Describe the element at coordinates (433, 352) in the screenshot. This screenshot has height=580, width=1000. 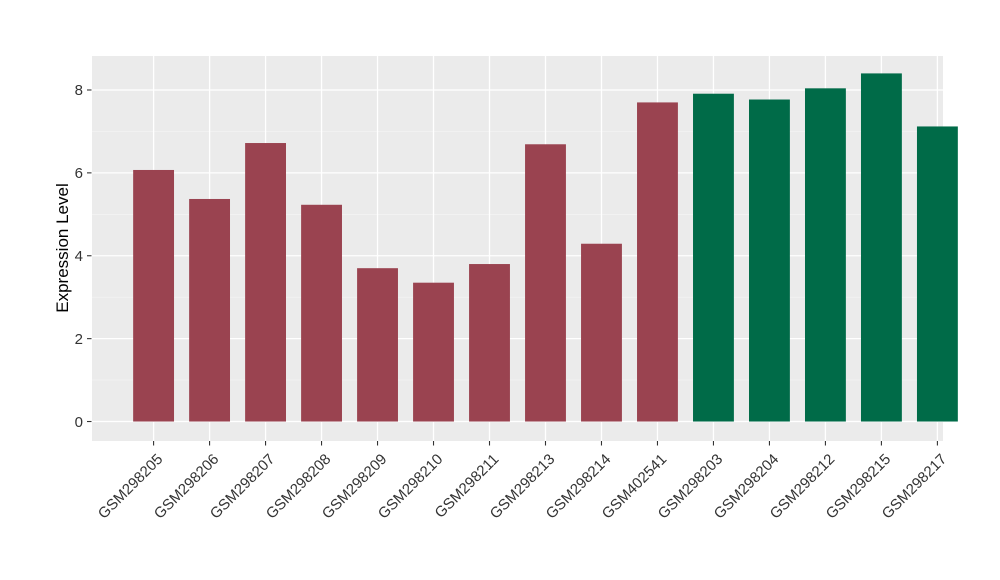
I see `bar-GSM298210` at that location.